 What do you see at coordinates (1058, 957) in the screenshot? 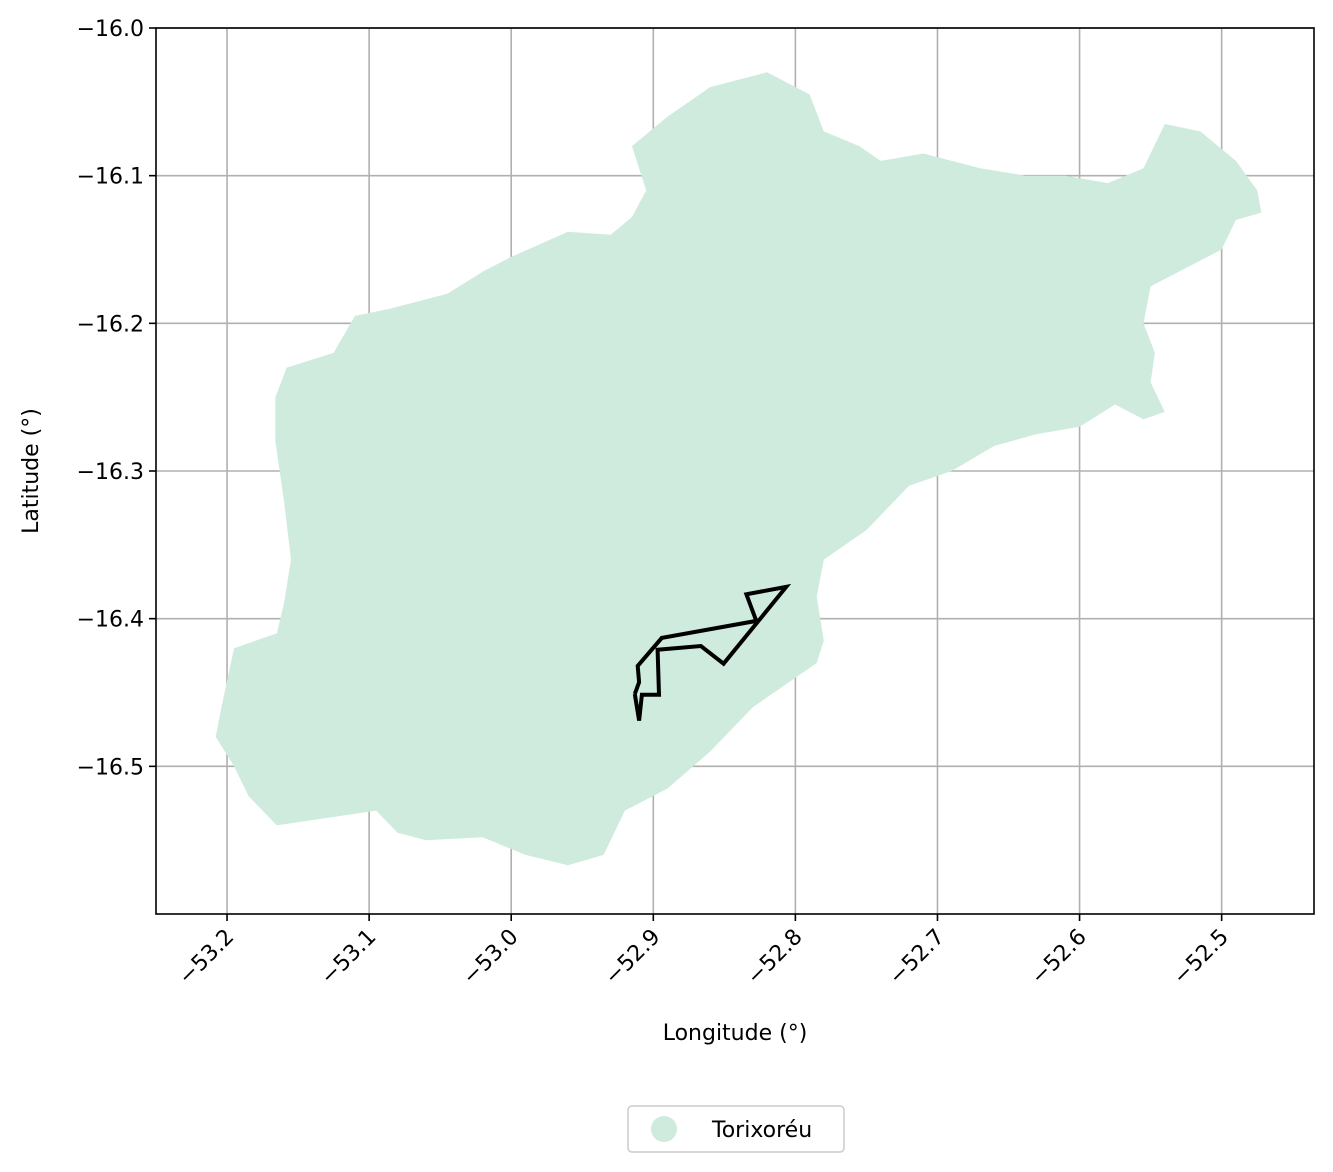
I see `x-tick-label-6: −52.6` at bounding box center [1058, 957].